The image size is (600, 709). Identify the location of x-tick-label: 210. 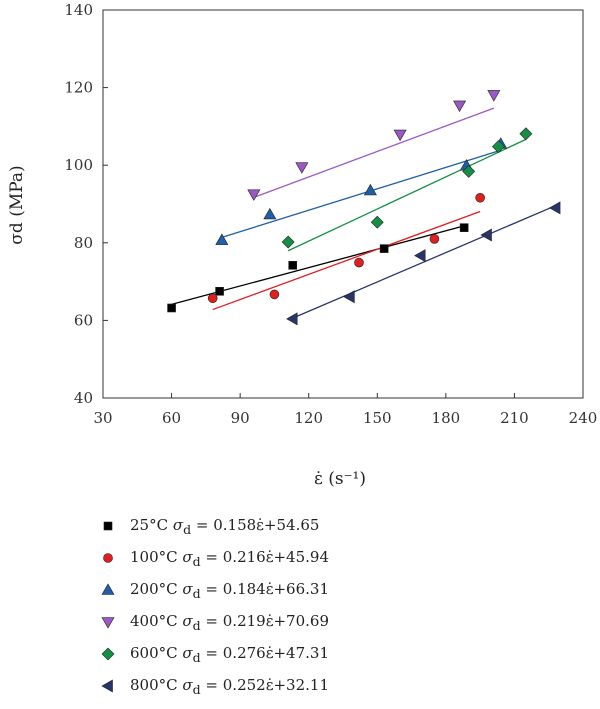
(514, 418).